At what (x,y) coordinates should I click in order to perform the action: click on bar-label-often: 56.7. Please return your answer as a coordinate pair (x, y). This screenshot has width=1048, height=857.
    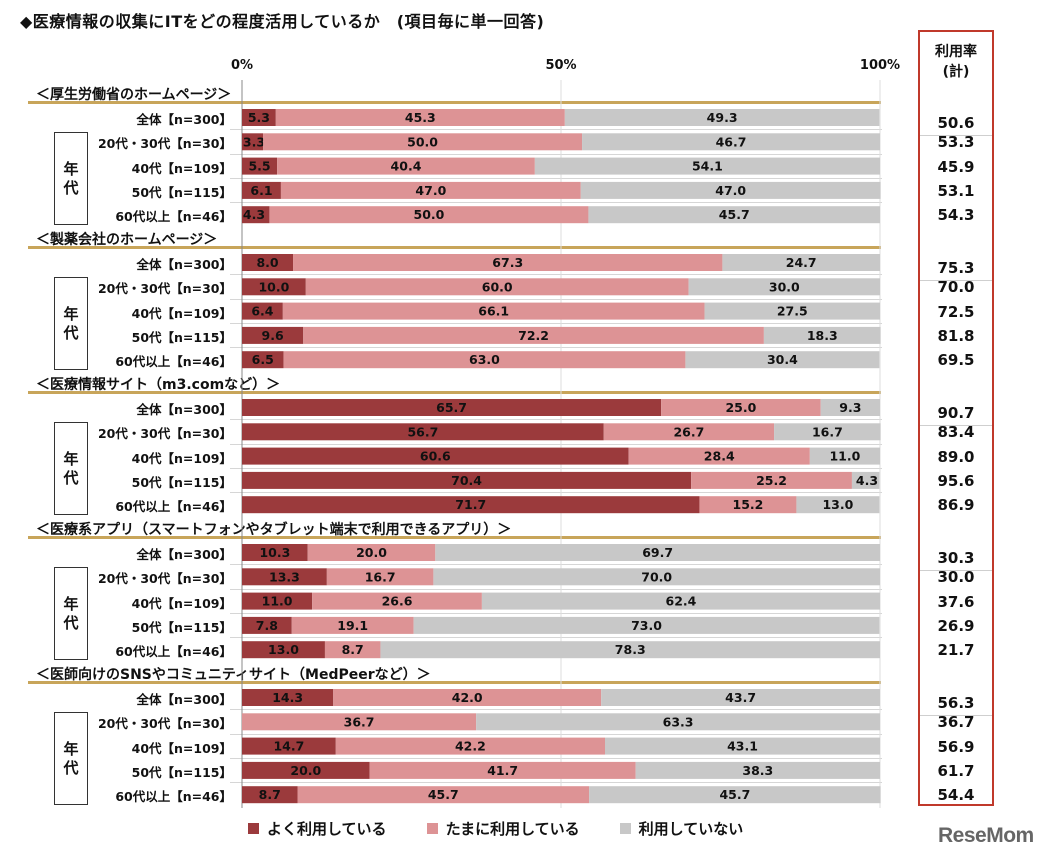
    Looking at the image, I should click on (422, 431).